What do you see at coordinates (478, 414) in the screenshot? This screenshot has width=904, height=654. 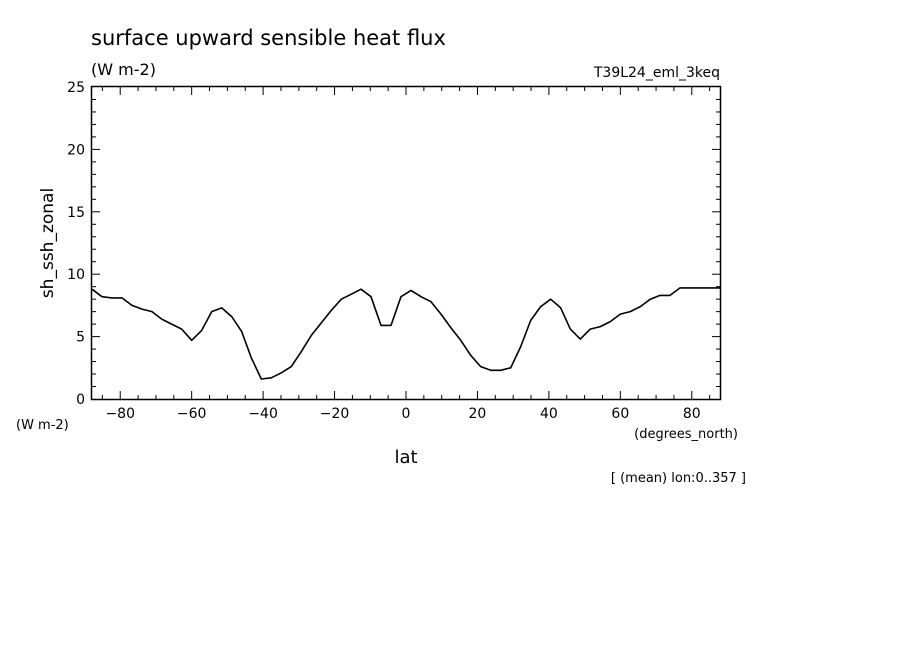 I see `x-tick-label: 20` at bounding box center [478, 414].